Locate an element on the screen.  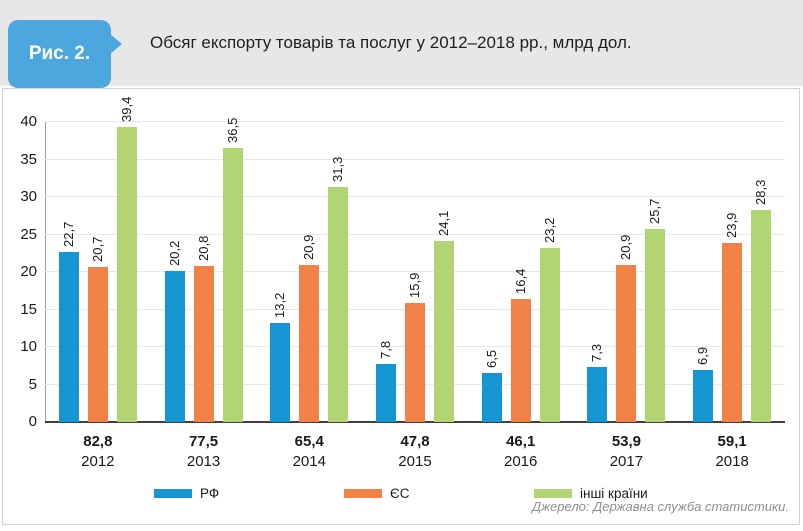
category-total-2017: 53,9 is located at coordinates (626, 441).